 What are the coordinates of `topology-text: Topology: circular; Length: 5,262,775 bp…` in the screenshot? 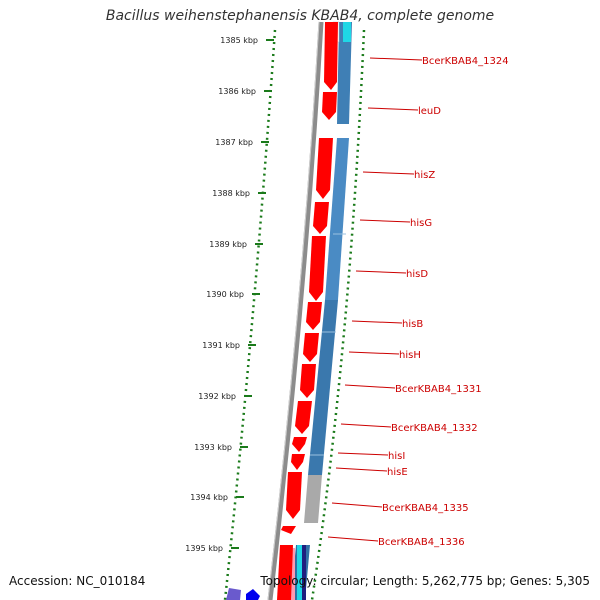 It's located at (425, 581).